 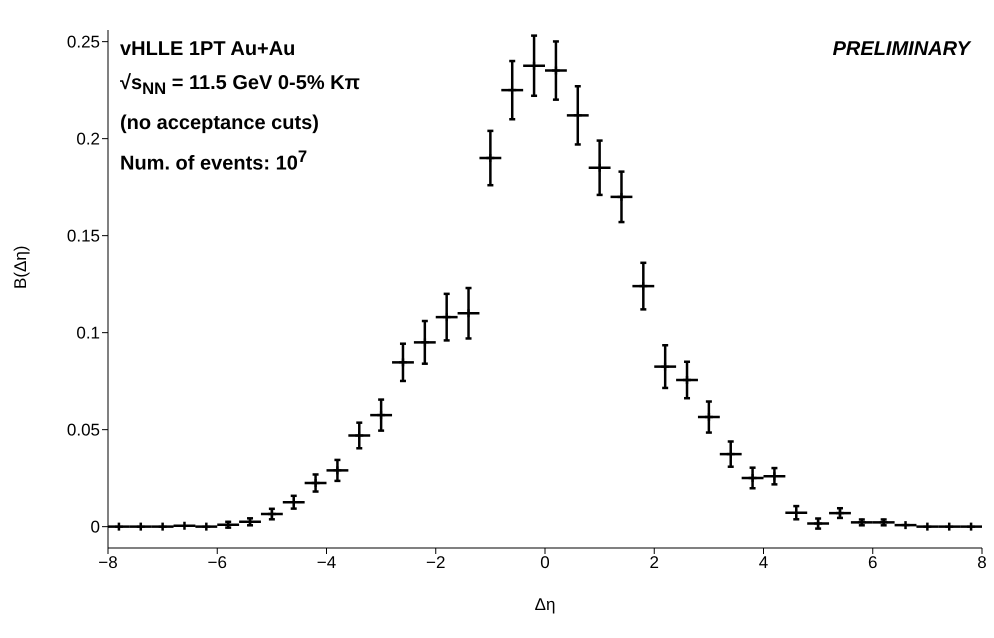 What do you see at coordinates (220, 123) in the screenshot?
I see `annotation: (no acceptance cuts)` at bounding box center [220, 123].